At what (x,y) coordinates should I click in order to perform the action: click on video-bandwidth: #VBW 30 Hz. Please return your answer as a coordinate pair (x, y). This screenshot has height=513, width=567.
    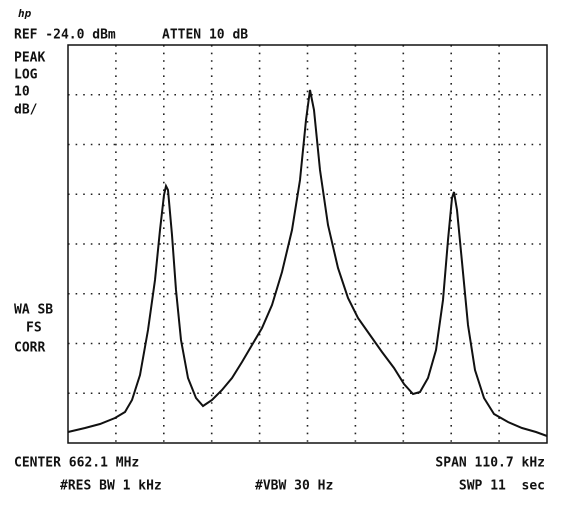
    Looking at the image, I should click on (294, 486).